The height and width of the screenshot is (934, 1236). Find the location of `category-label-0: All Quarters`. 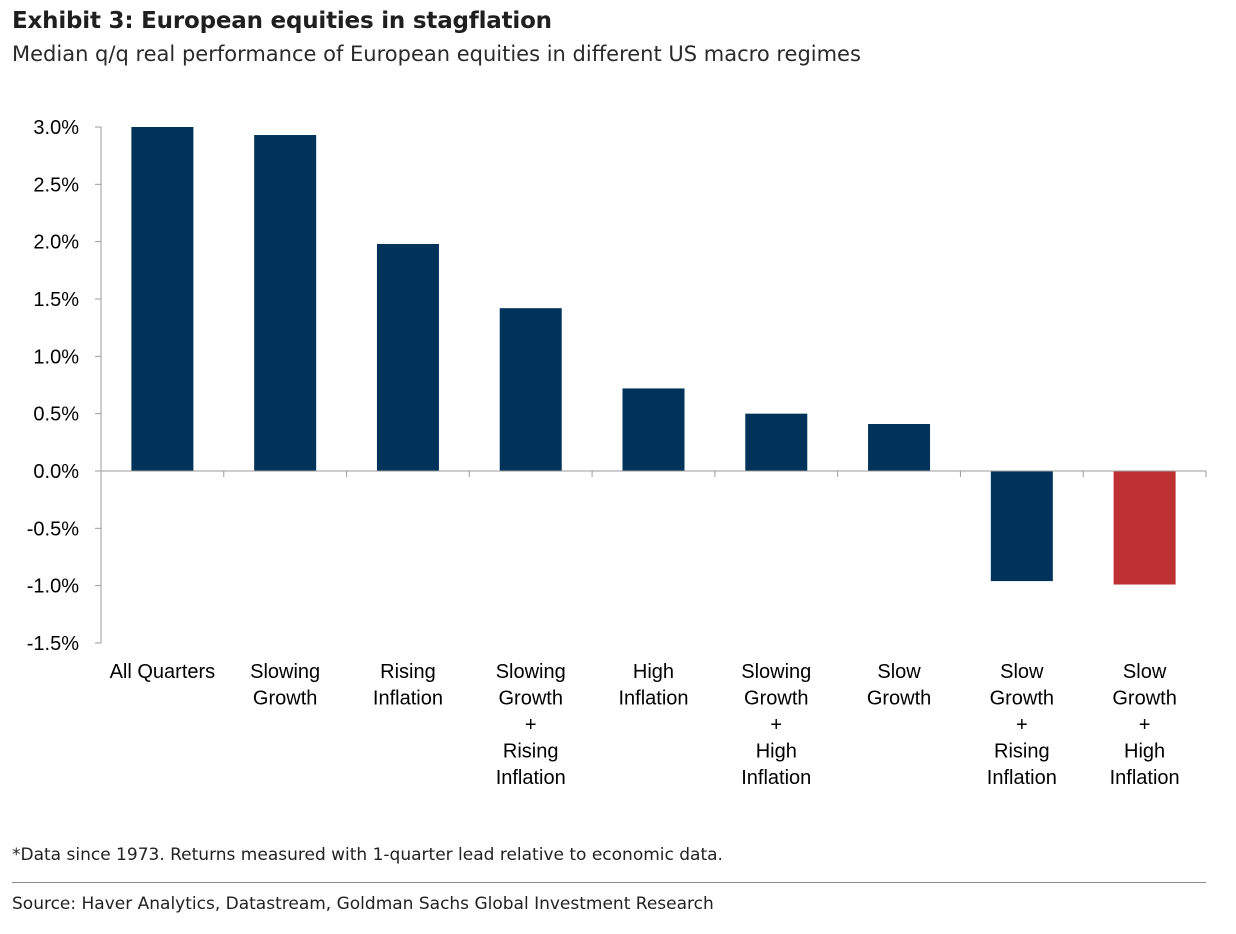

category-label-0: All Quarters is located at coordinates (163, 672).